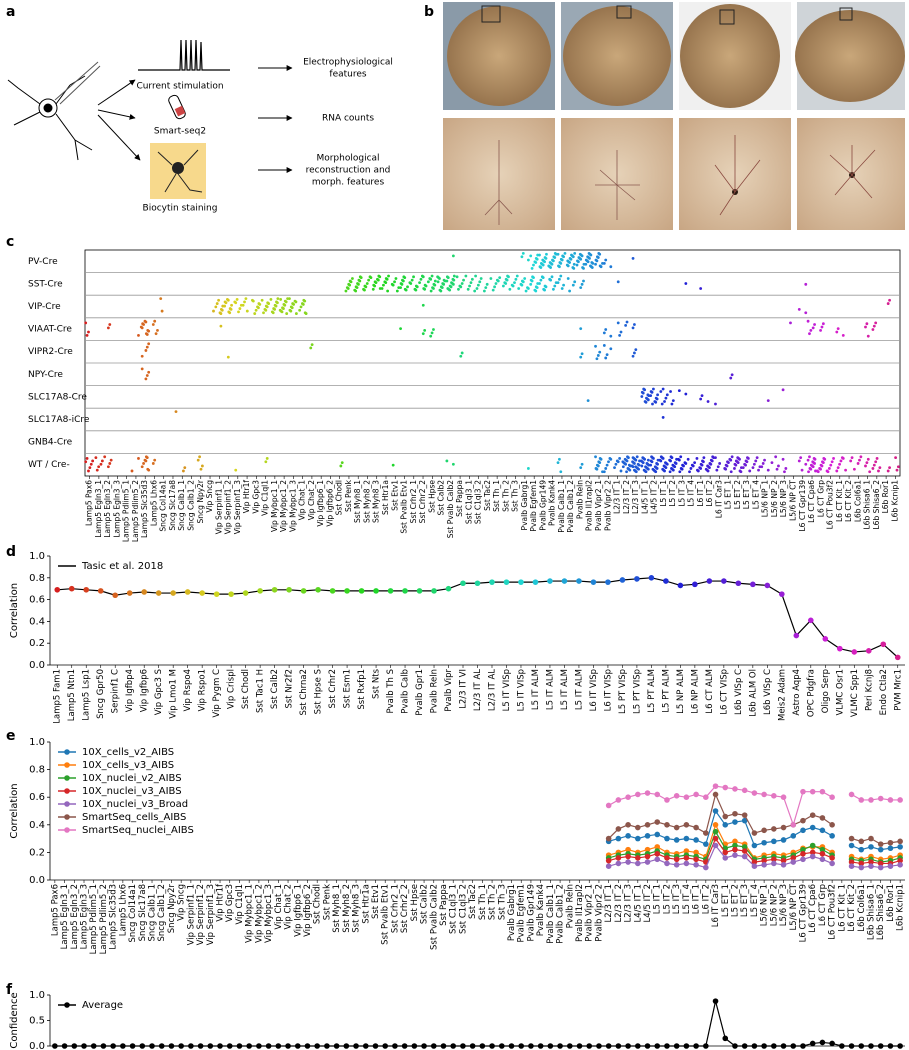  Describe the element at coordinates (174, 694) in the screenshot. I see `x-tick-label: Vip Lmo1 M` at that location.